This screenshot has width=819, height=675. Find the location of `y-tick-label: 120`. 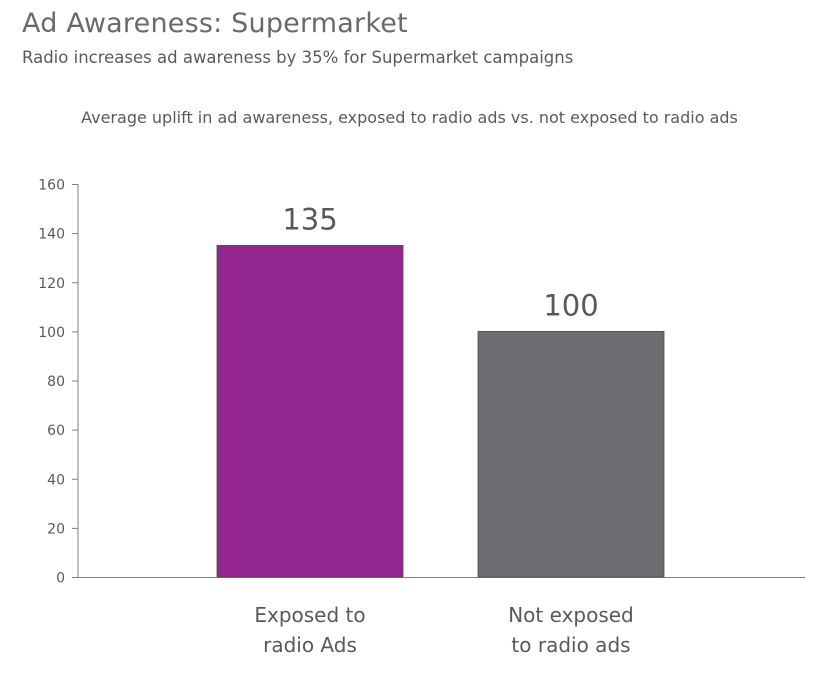

y-tick-label: 120 is located at coordinates (51, 284).